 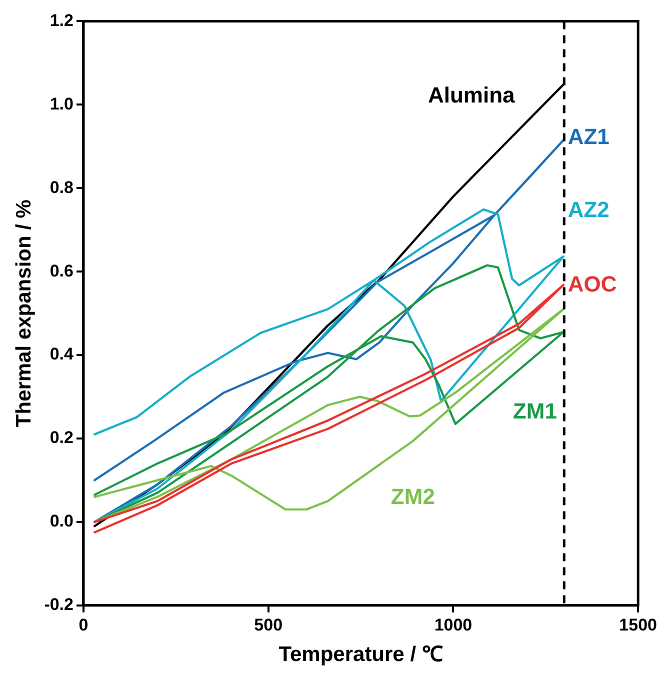 What do you see at coordinates (268, 624) in the screenshot?
I see `x-tick-label: 500` at bounding box center [268, 624].